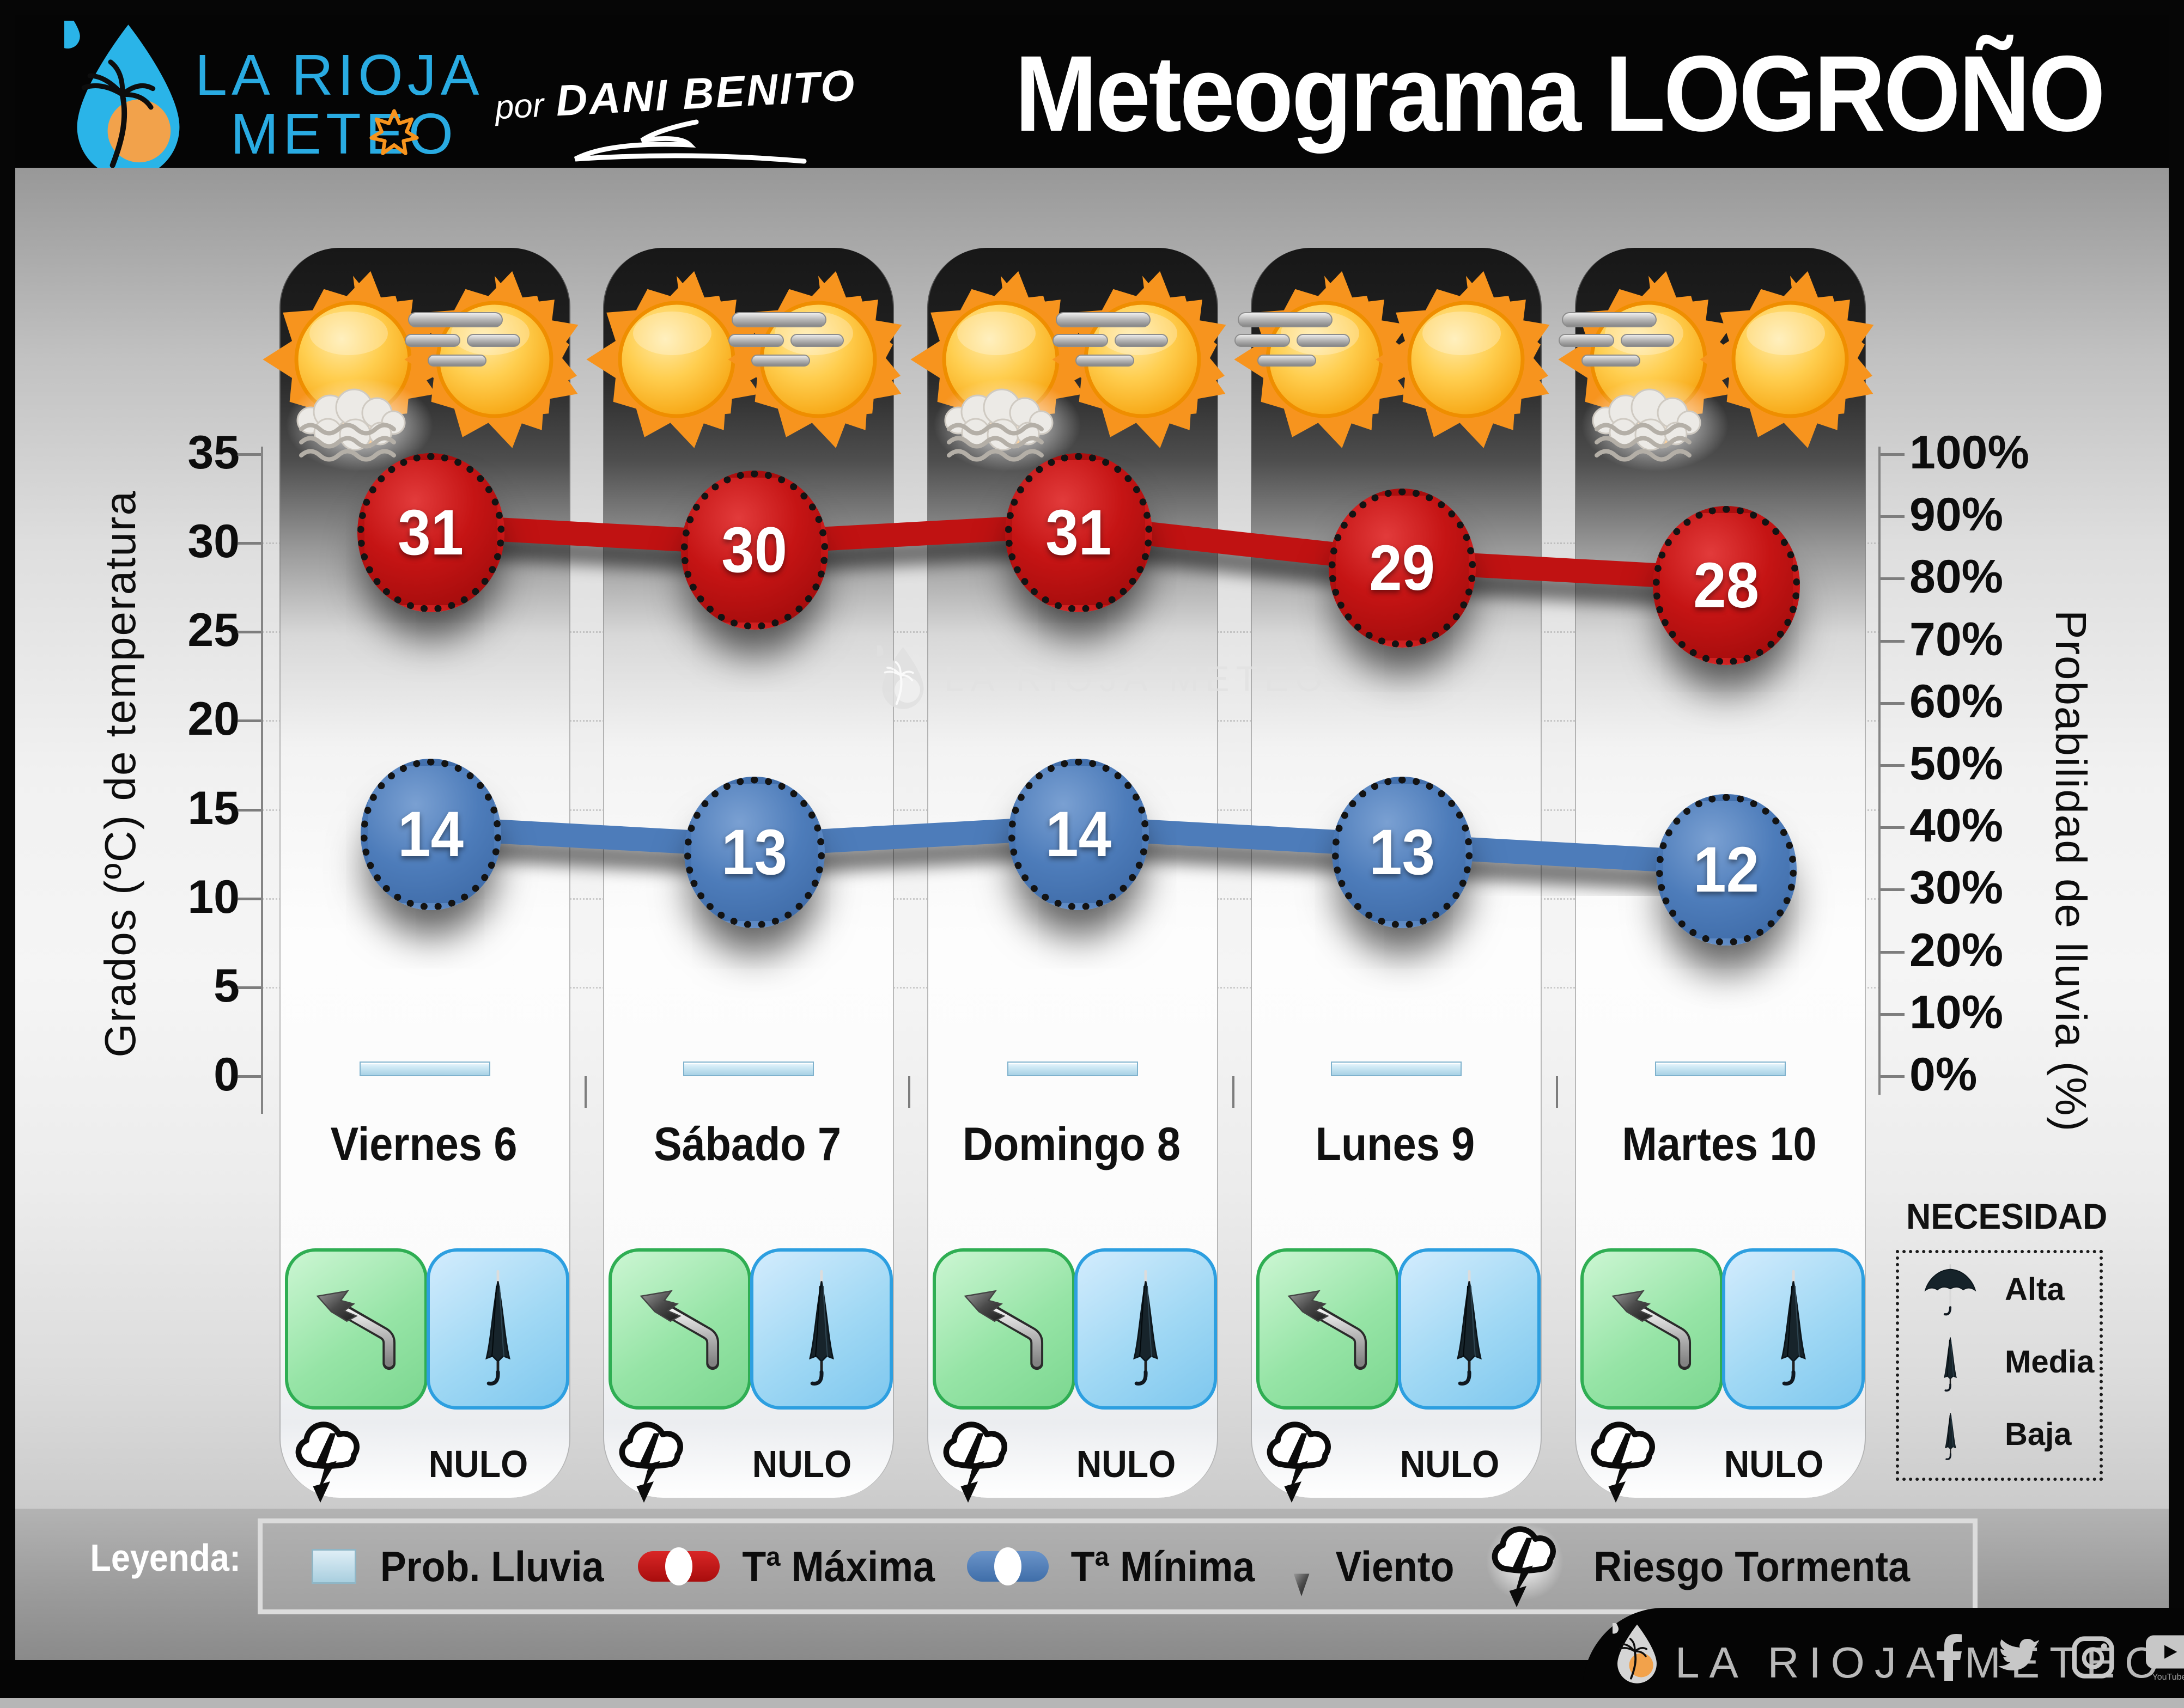  Describe the element at coordinates (1999, 1434) in the screenshot. I see `necesidad-item: Baja` at that location.